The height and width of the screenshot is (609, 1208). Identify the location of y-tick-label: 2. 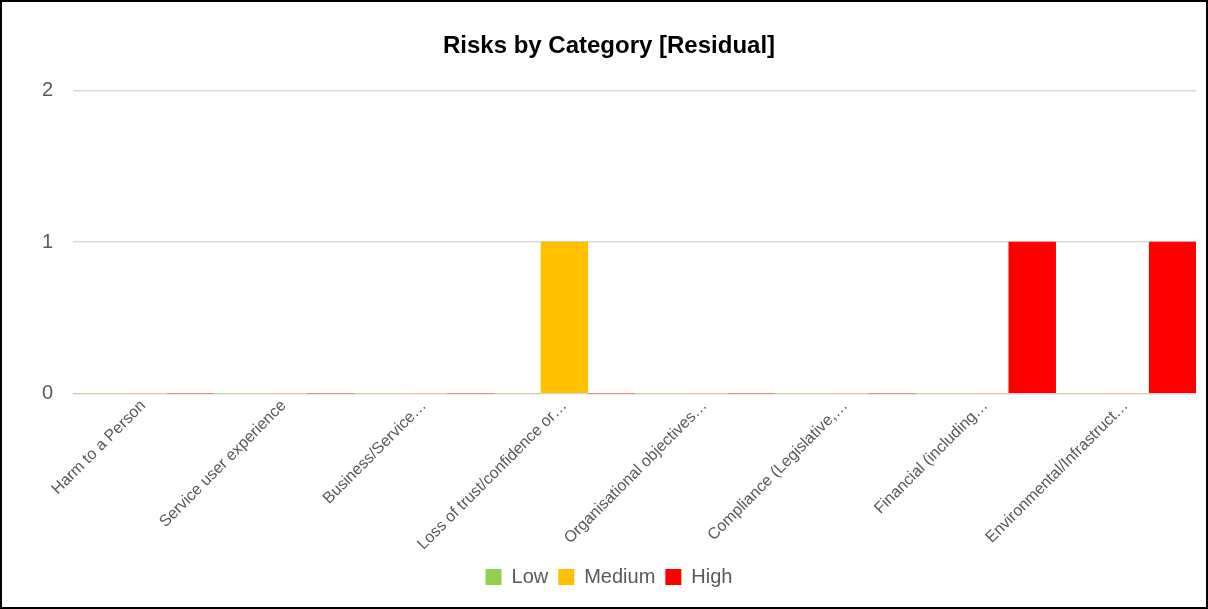
(48, 89).